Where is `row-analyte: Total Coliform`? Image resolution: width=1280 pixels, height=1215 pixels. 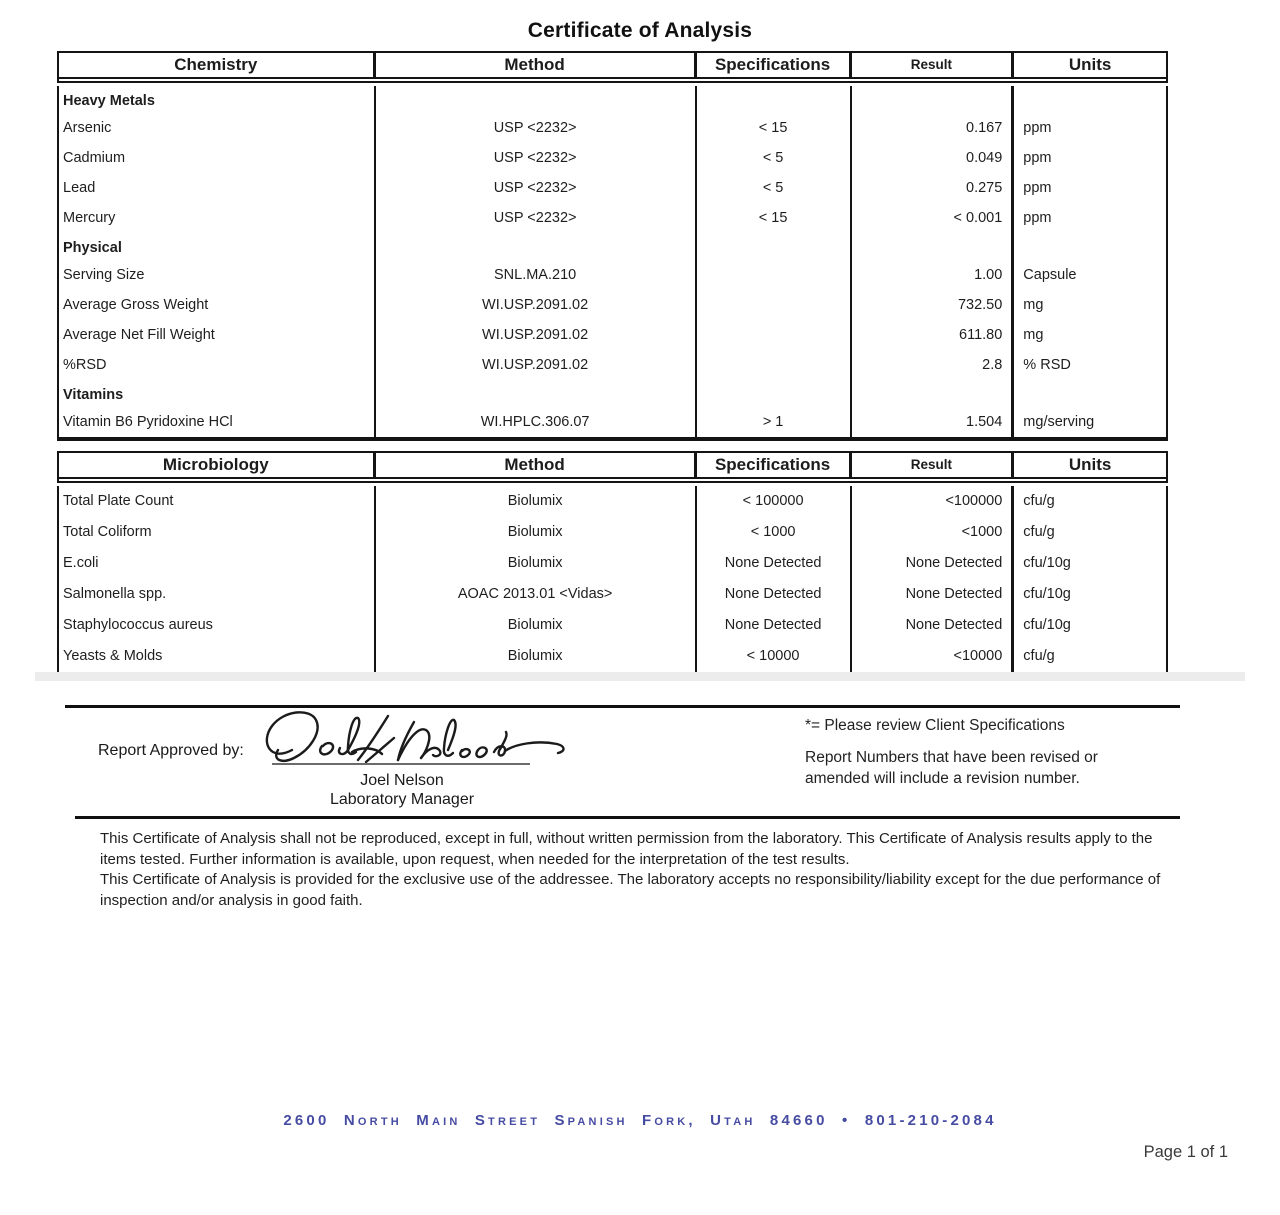
row-analyte: Total Coliform is located at coordinates (217, 532).